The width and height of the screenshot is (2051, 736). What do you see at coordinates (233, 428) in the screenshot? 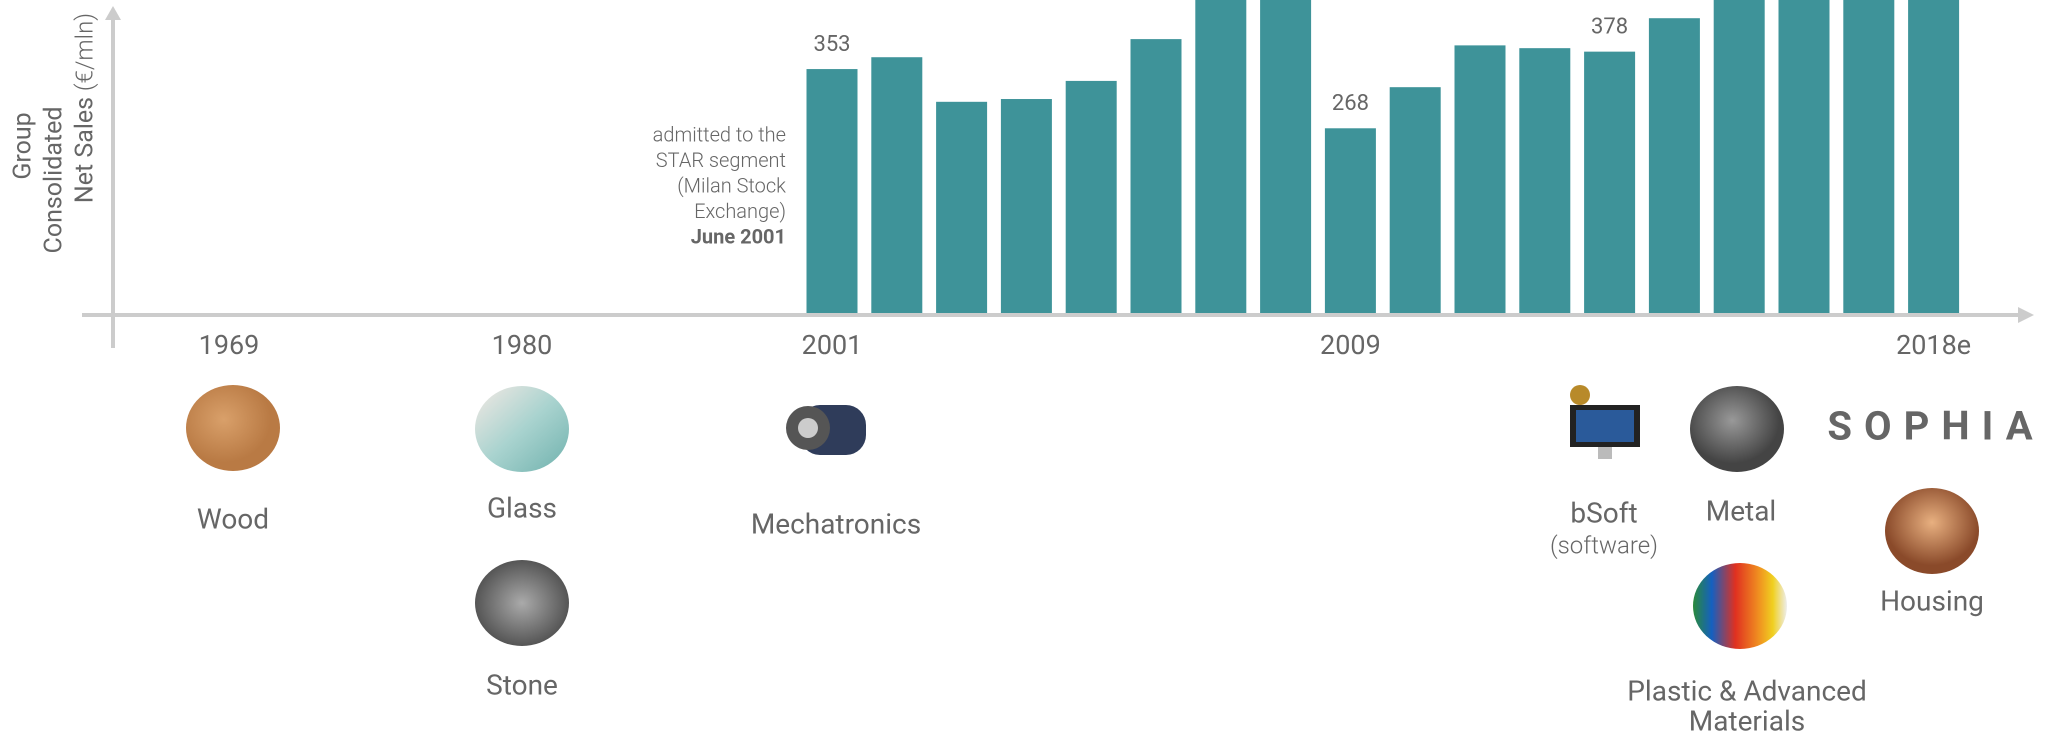
I see `wood-icon` at bounding box center [233, 428].